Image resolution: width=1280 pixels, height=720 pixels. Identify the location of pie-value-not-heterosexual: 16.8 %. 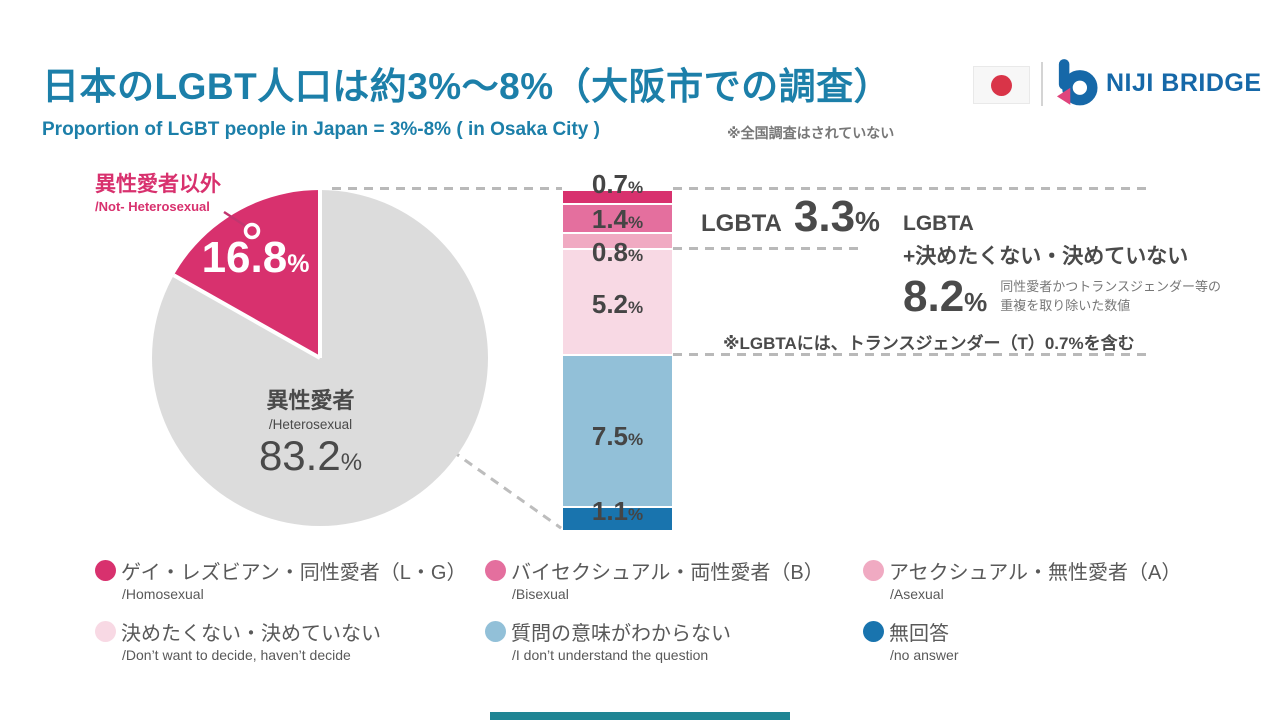
(255, 258).